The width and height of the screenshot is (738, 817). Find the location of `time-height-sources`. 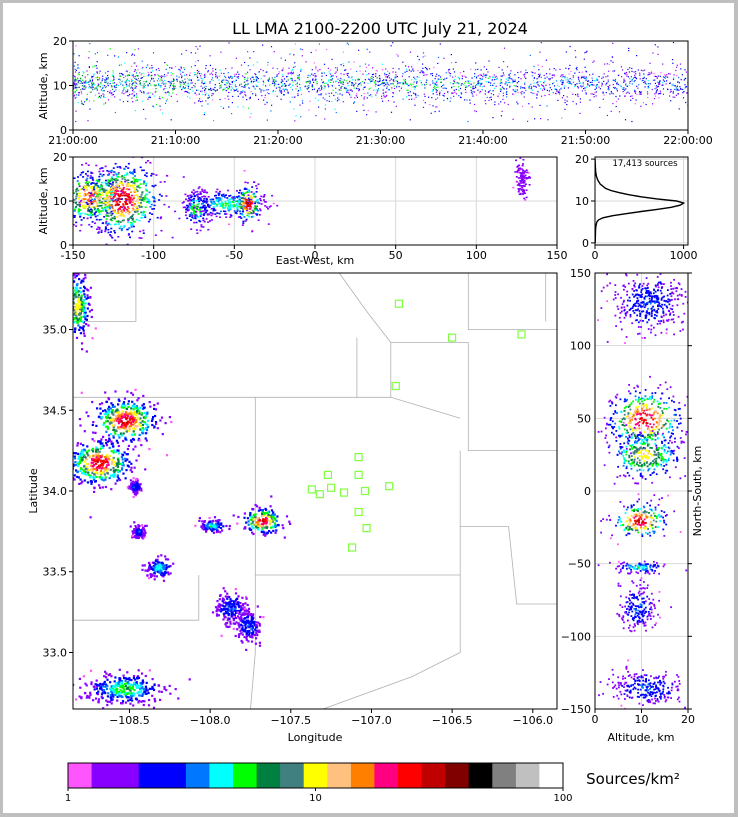

time-height-sources is located at coordinates (380, 82).